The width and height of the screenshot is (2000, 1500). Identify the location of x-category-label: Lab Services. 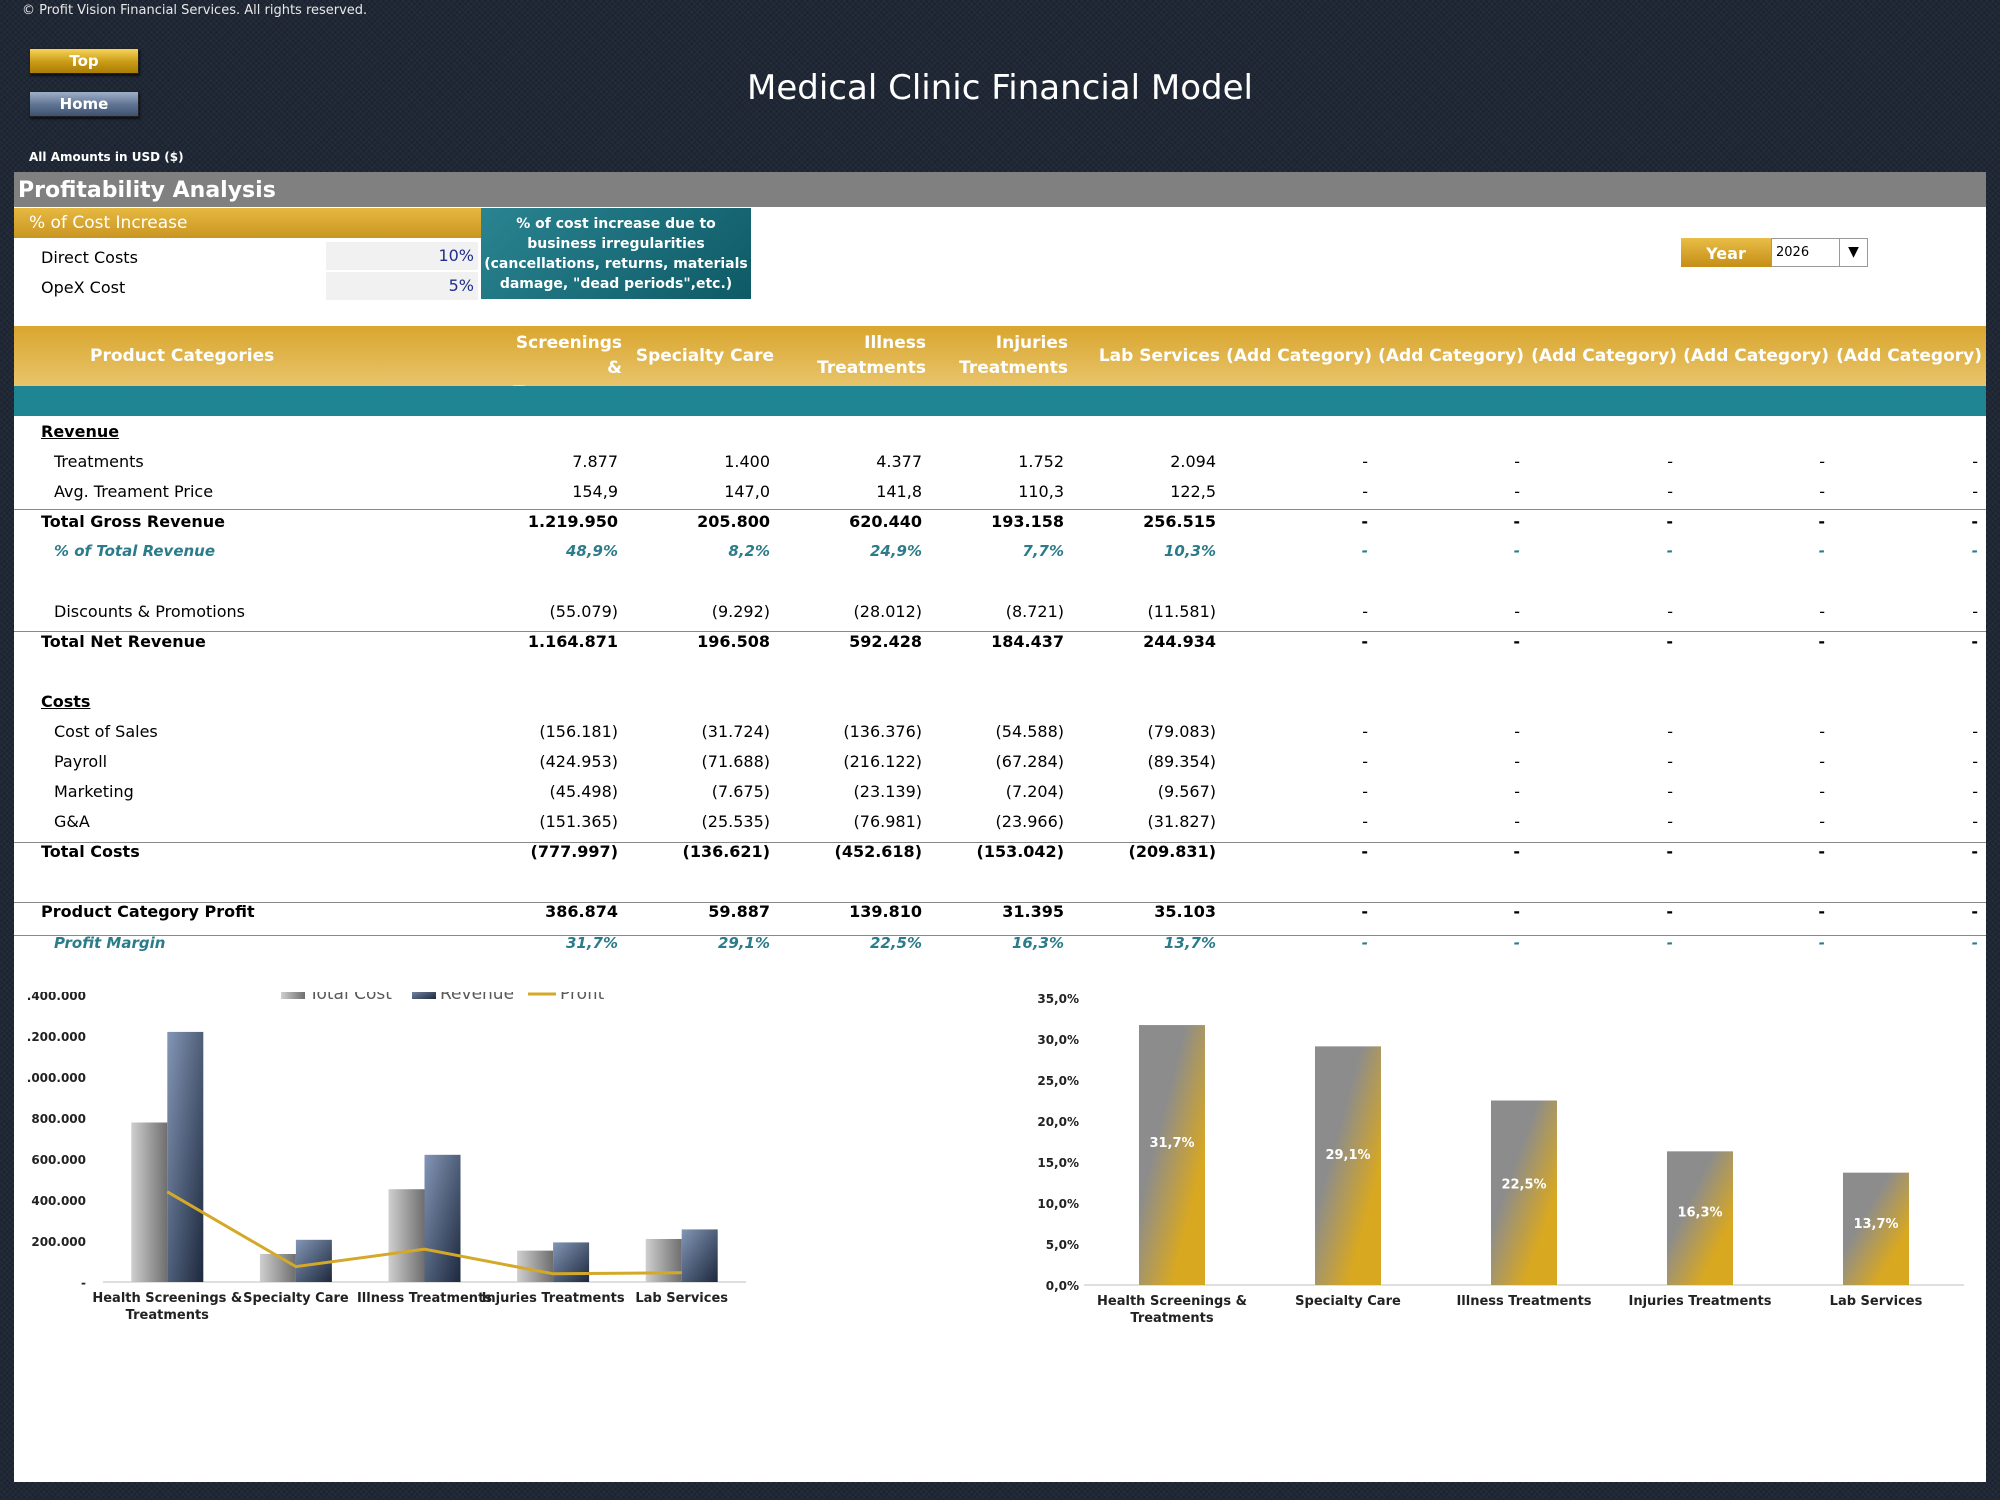
(1876, 1301).